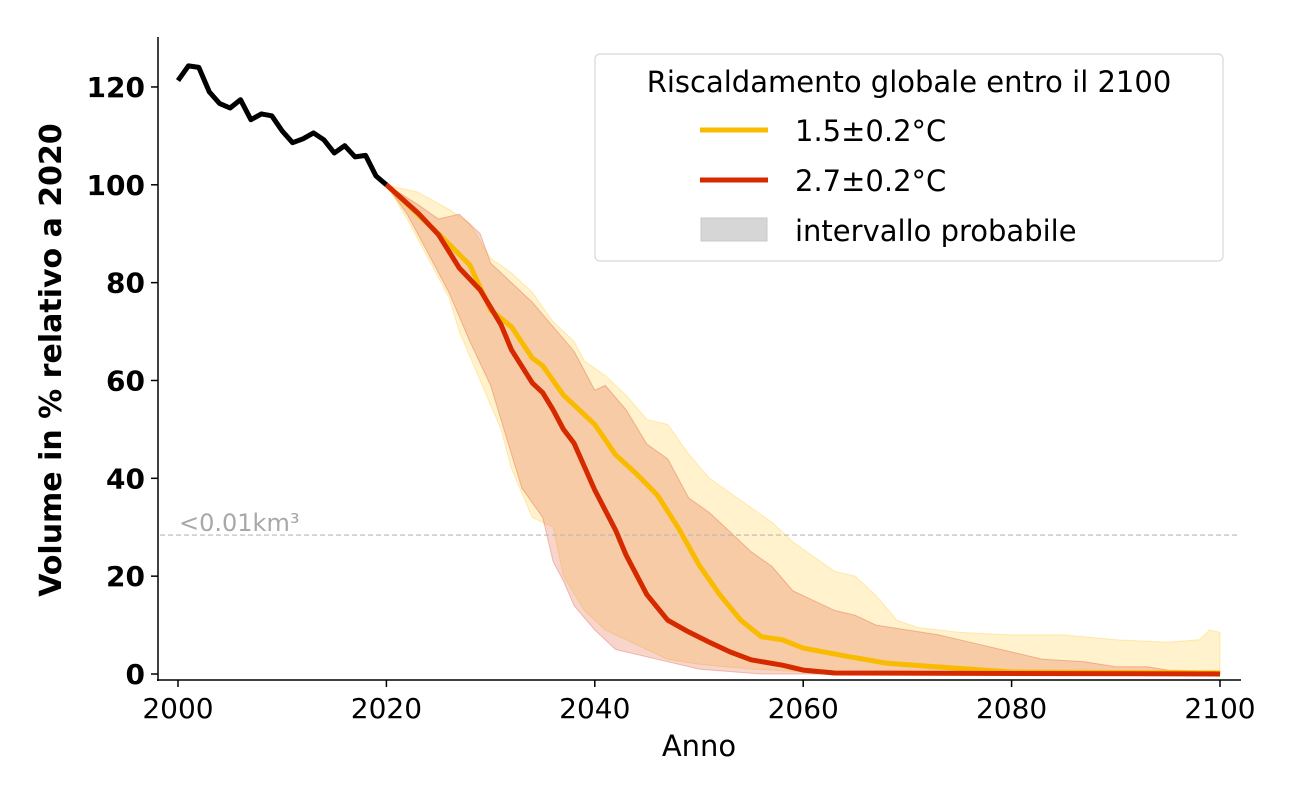  What do you see at coordinates (734, 229) in the screenshot?
I see `legend-swatch-likely-range` at bounding box center [734, 229].